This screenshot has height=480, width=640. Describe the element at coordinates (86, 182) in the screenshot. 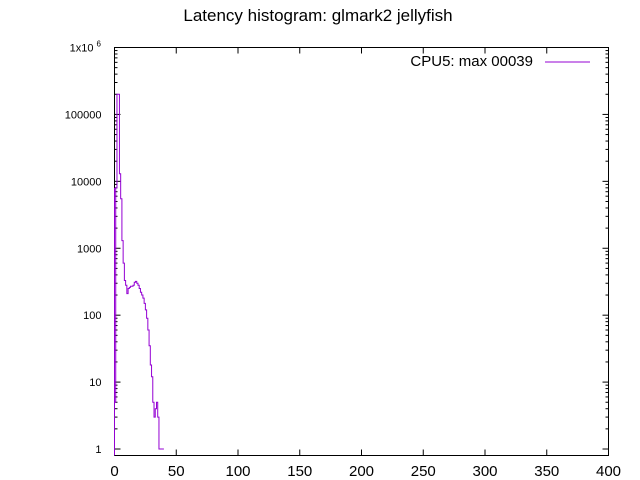

I see `y-tick-label: 10000` at that location.